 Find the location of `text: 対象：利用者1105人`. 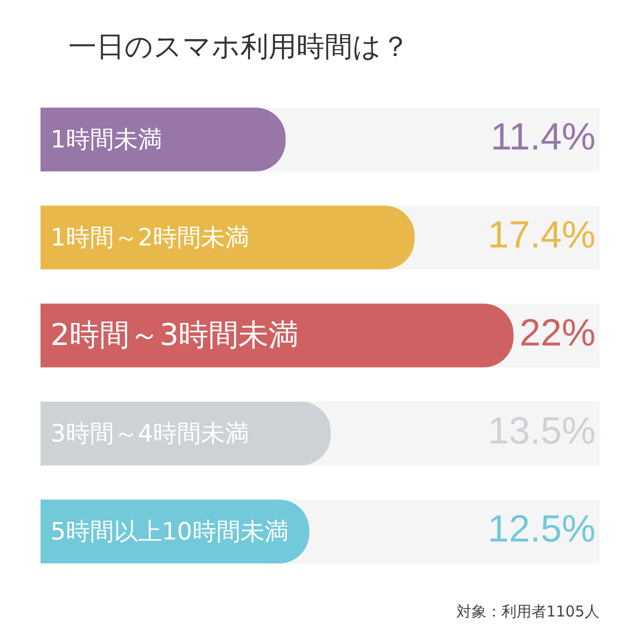

text: 対象：利用者1105人 is located at coordinates (528, 611).